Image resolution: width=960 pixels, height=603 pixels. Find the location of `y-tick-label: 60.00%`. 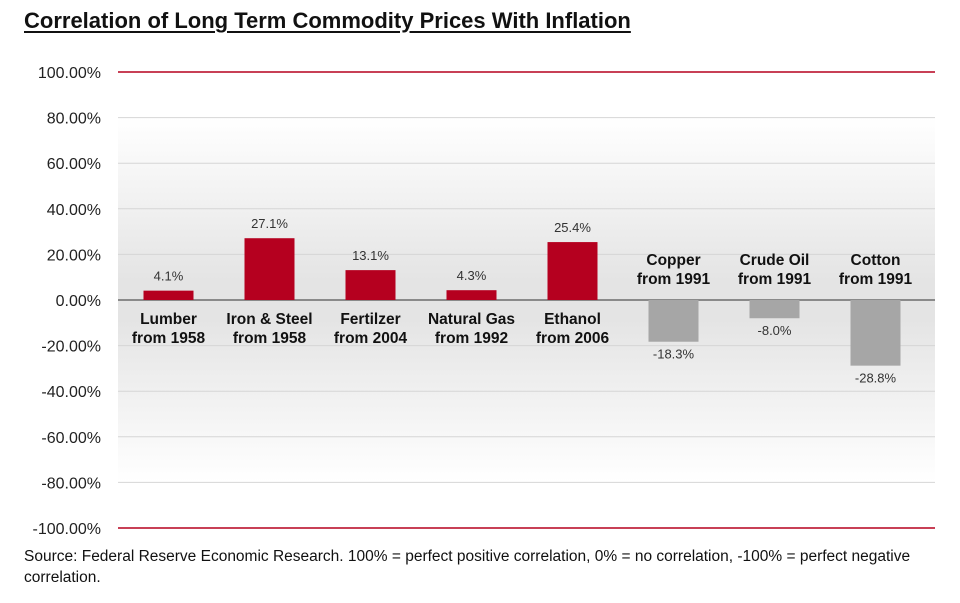

y-tick-label: 60.00% is located at coordinates (74, 164).